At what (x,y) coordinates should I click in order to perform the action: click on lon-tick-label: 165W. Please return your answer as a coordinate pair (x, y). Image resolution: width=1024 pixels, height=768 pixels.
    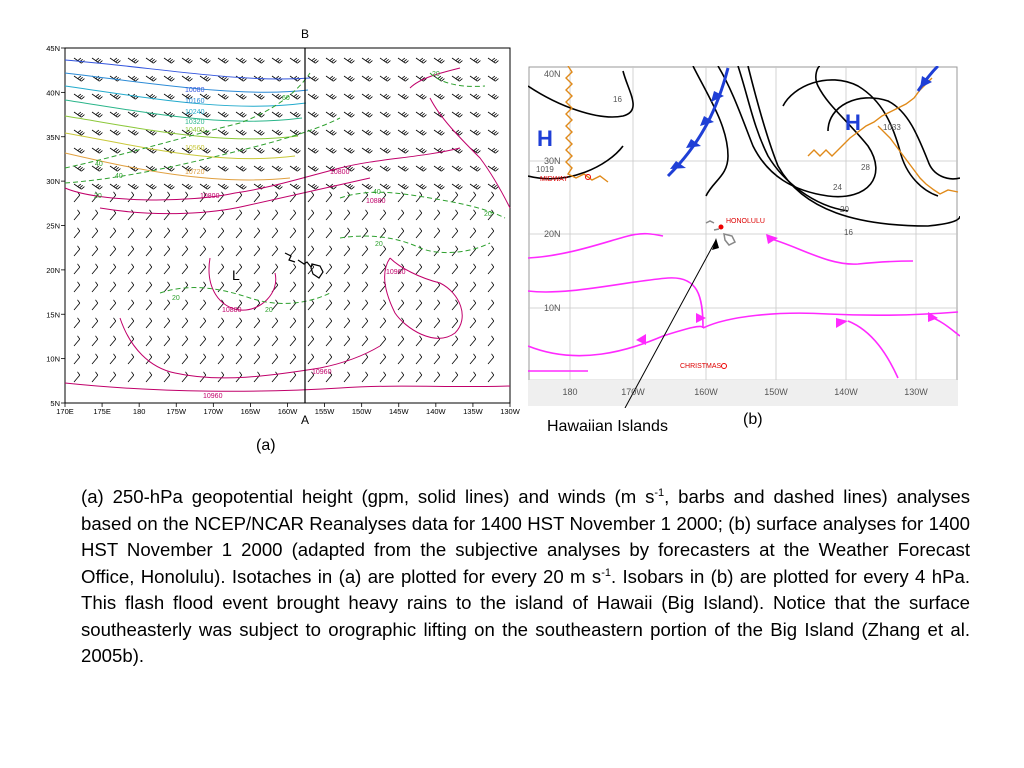
    Looking at the image, I should click on (251, 411).